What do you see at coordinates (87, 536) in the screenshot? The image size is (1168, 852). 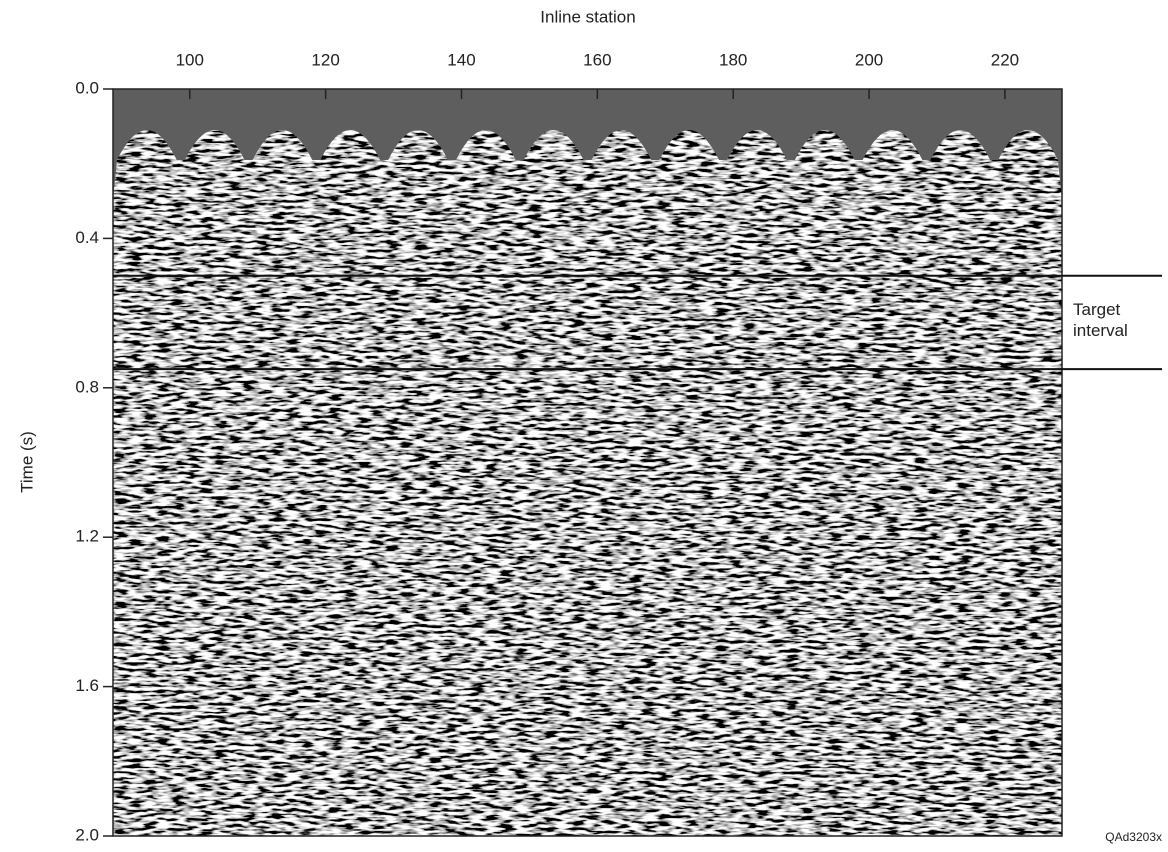 I see `y-tick-label: 1.2` at bounding box center [87, 536].